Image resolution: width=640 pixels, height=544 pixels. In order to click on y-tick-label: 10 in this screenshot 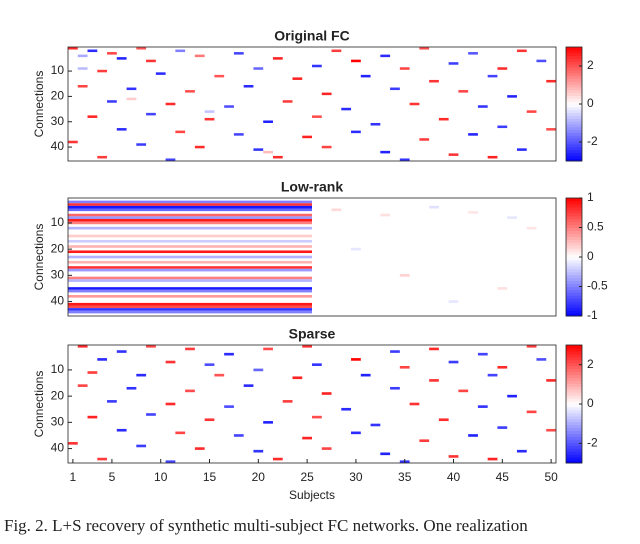, I will do `click(58, 70)`.